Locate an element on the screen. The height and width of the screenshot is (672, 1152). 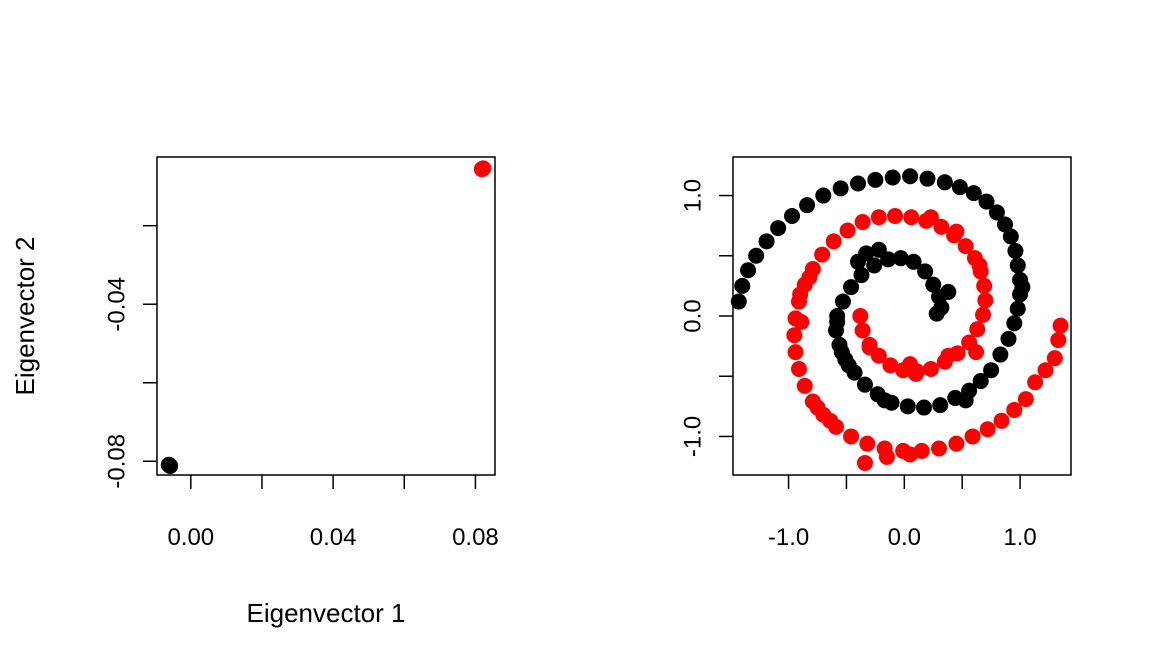
plot-frame-left is located at coordinates (326, 316).